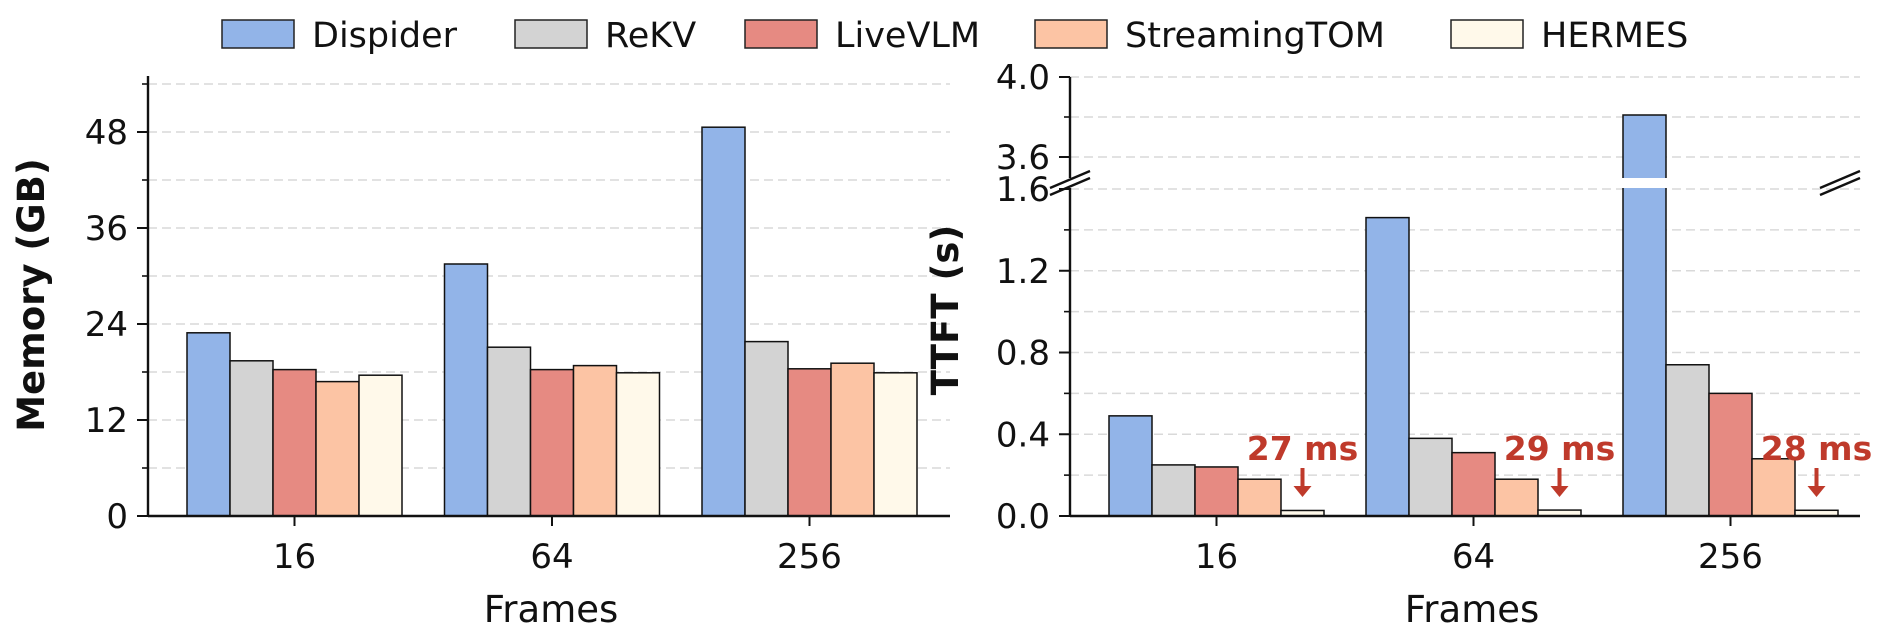 The image size is (1899, 639). What do you see at coordinates (1023, 272) in the screenshot?
I see `ttft-y-tick-label: 1.2` at bounding box center [1023, 272].